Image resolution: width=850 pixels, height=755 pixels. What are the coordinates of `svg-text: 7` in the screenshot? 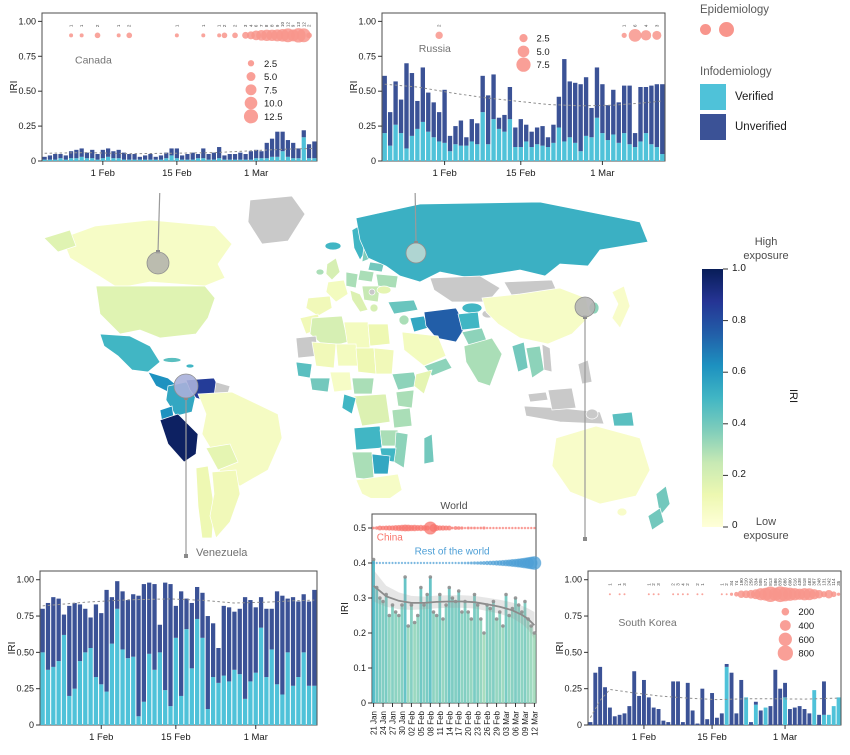 It's located at (261, 25).